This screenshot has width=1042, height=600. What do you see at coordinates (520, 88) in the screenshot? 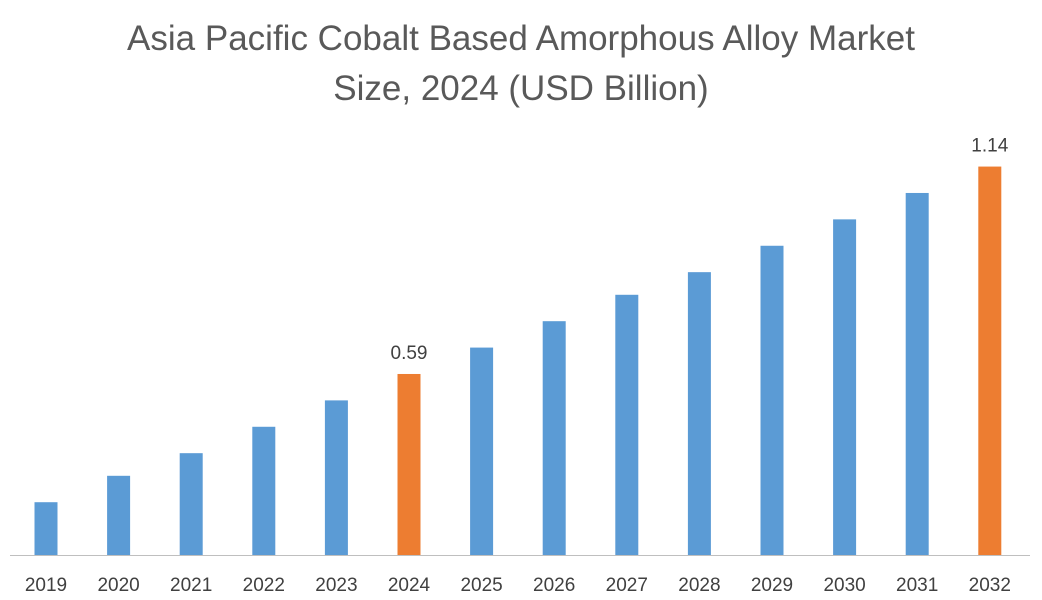
I see `chart-title-line-2: Size, 2024 (USD Billion)` at bounding box center [520, 88].